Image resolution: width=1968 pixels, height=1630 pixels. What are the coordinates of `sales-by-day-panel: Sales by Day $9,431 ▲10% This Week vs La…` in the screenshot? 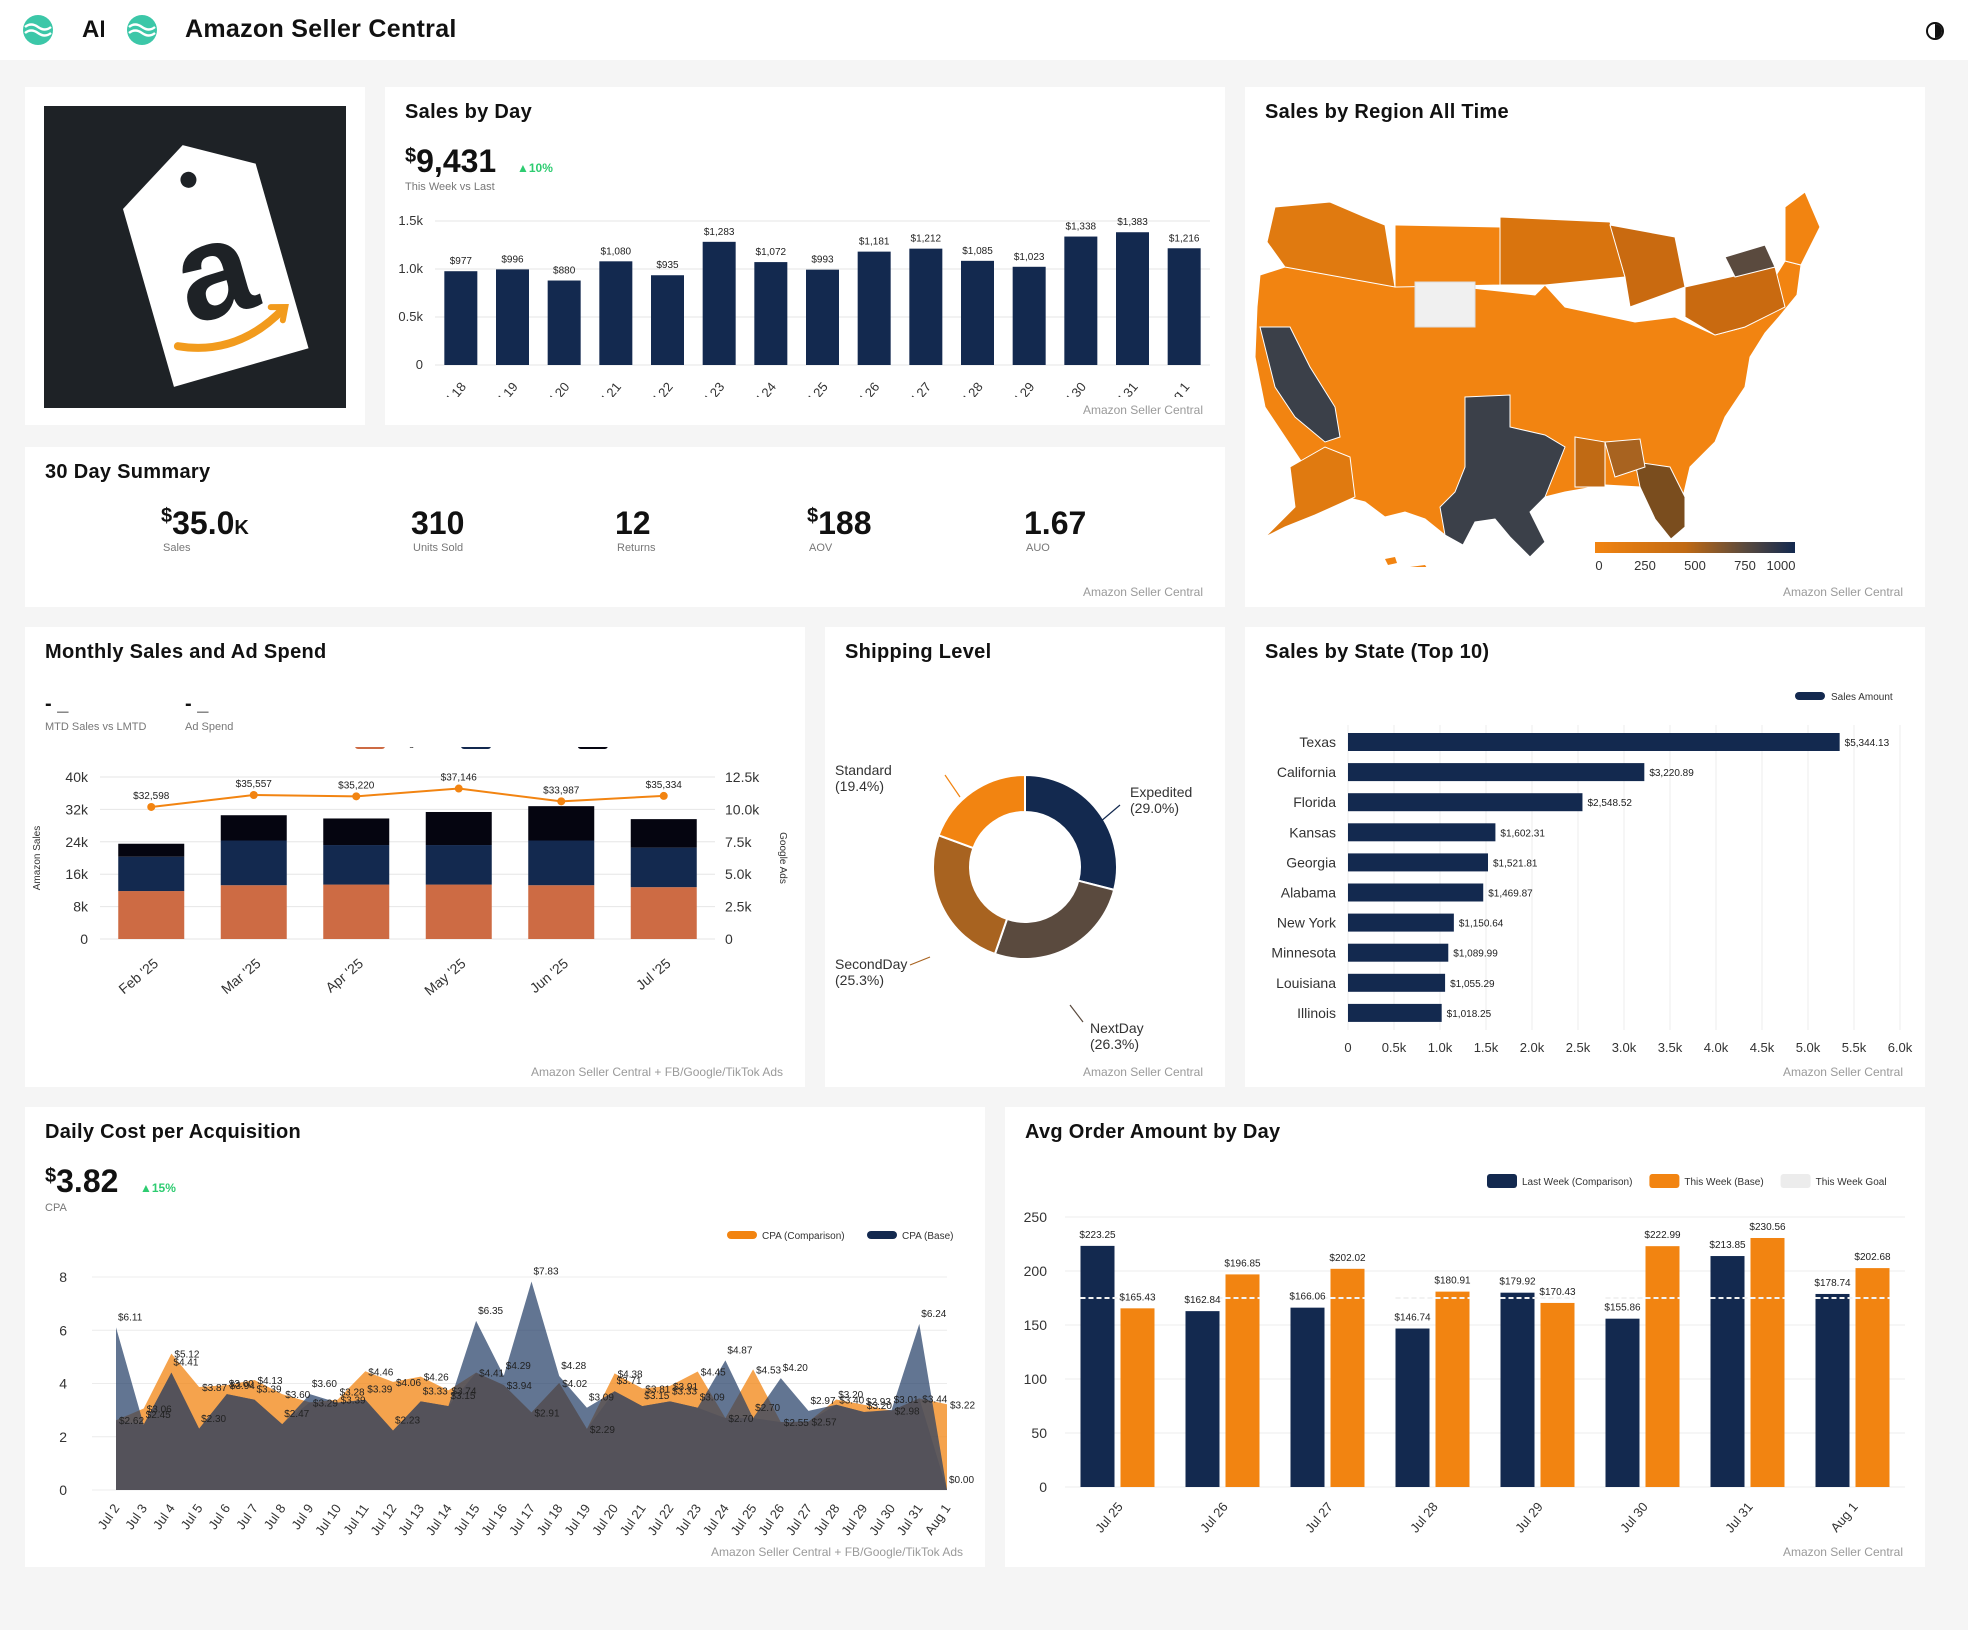 It's located at (805, 256).